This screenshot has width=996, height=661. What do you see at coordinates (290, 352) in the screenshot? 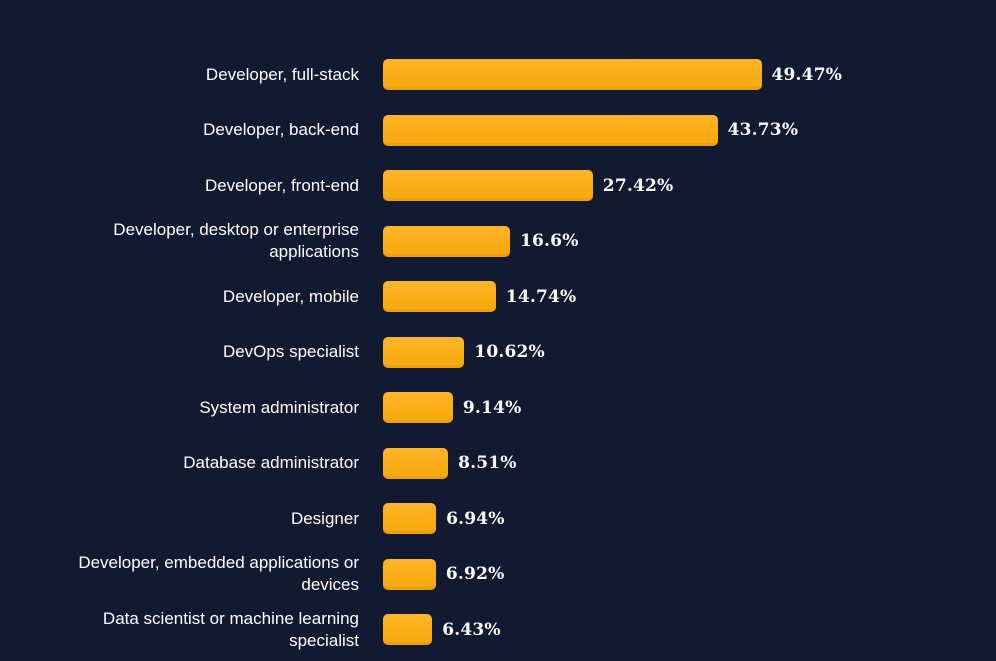
I see `category-label: DevOps specialist` at bounding box center [290, 352].